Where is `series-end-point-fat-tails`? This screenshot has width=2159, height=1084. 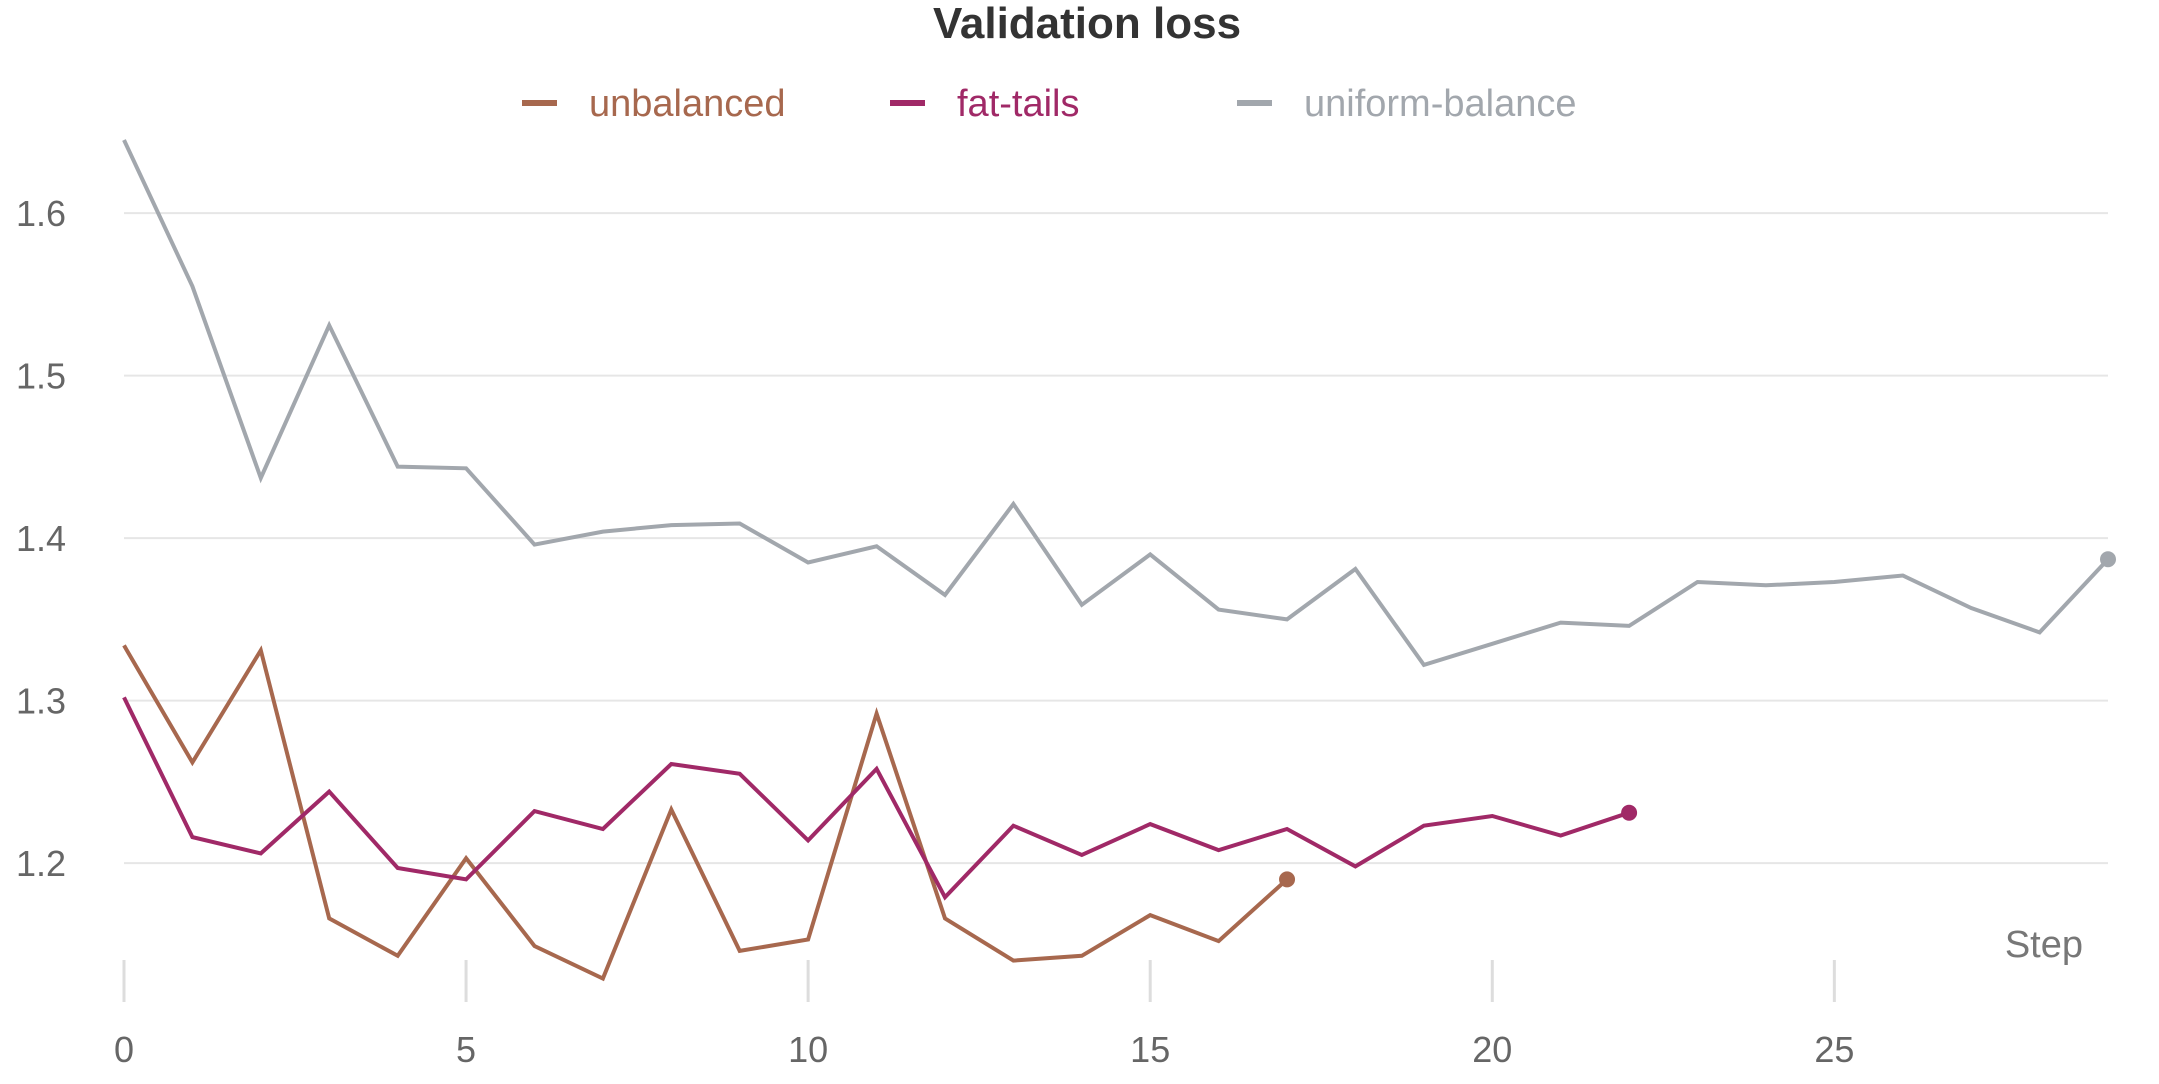 series-end-point-fat-tails is located at coordinates (1629, 812).